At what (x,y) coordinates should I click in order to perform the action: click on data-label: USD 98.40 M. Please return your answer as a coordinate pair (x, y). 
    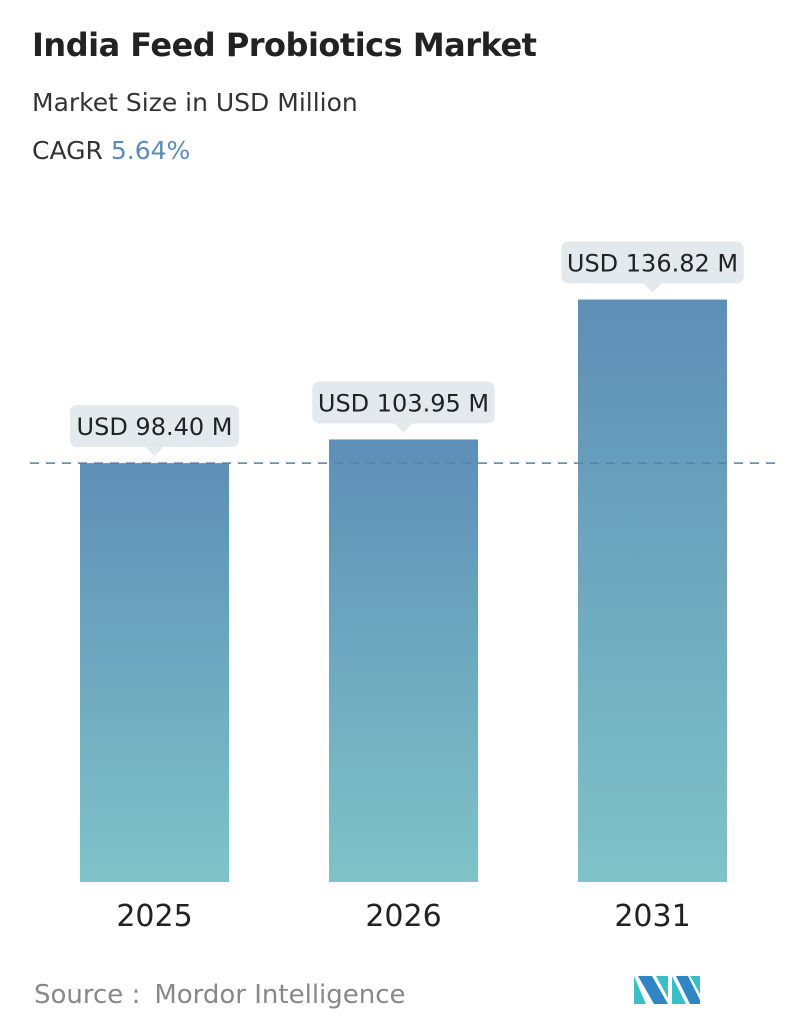
    Looking at the image, I should click on (155, 427).